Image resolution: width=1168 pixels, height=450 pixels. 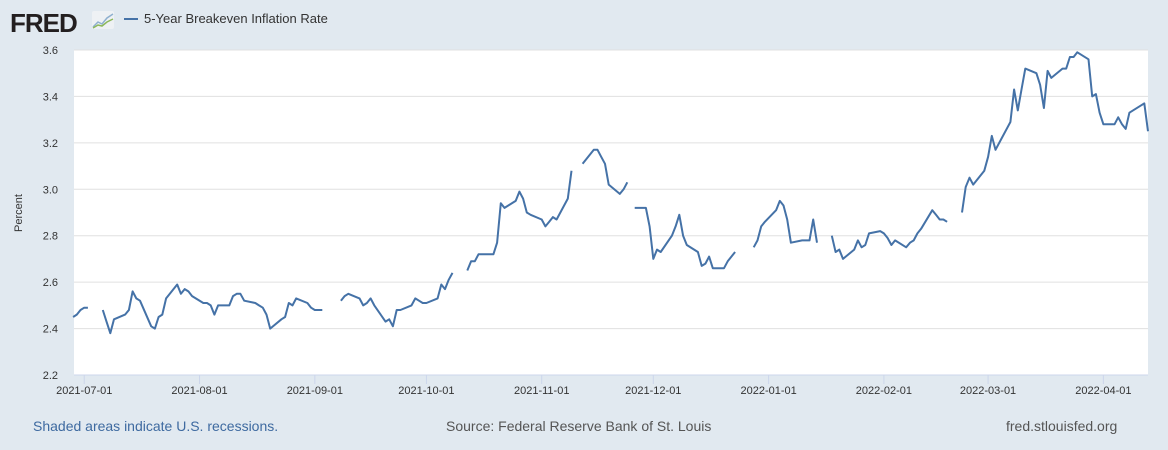 I want to click on y-tick-label: 3.4, so click(x=50, y=97).